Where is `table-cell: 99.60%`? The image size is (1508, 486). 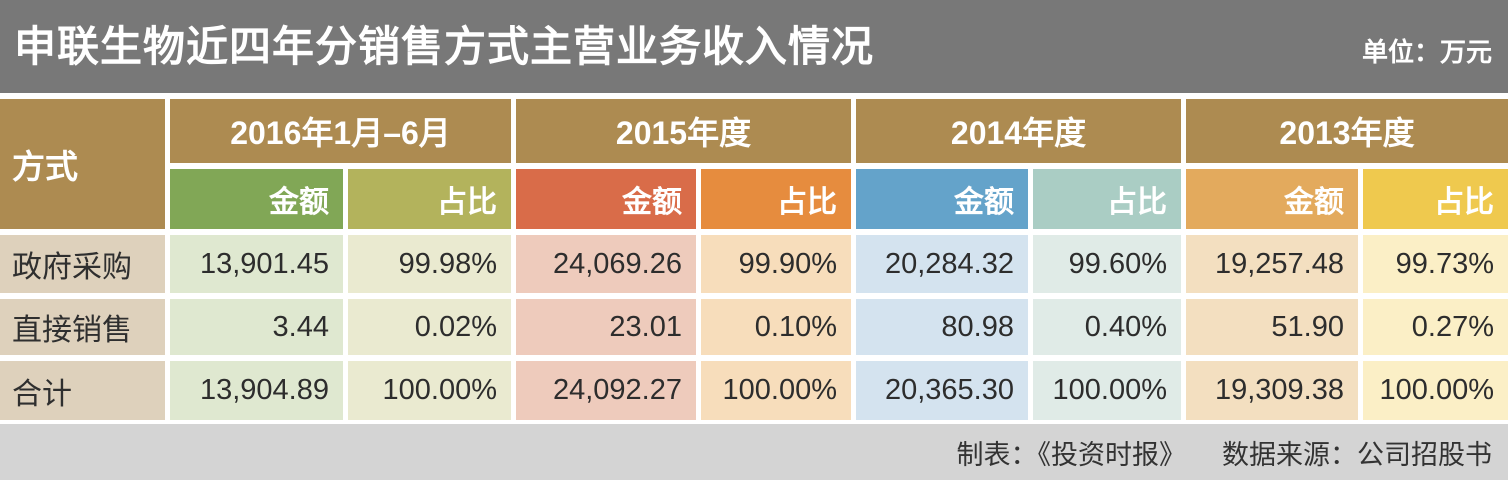
table-cell: 99.60% is located at coordinates (1107, 264).